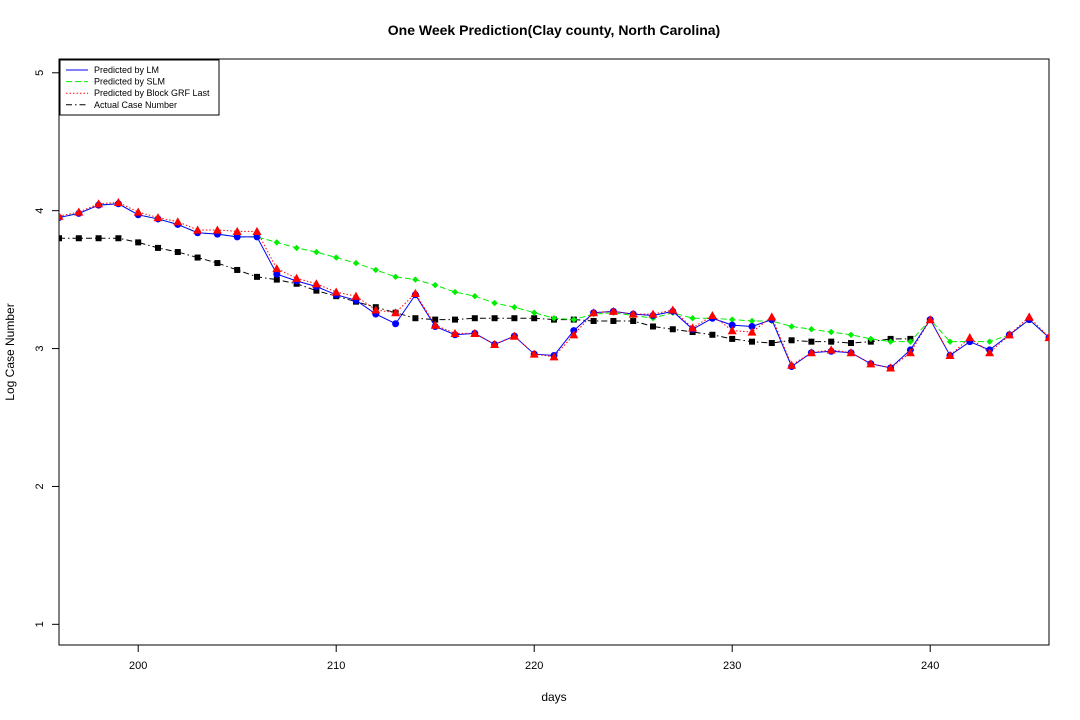 The image size is (1080, 720). What do you see at coordinates (40, 73) in the screenshot?
I see `y-tick-label: 5` at bounding box center [40, 73].